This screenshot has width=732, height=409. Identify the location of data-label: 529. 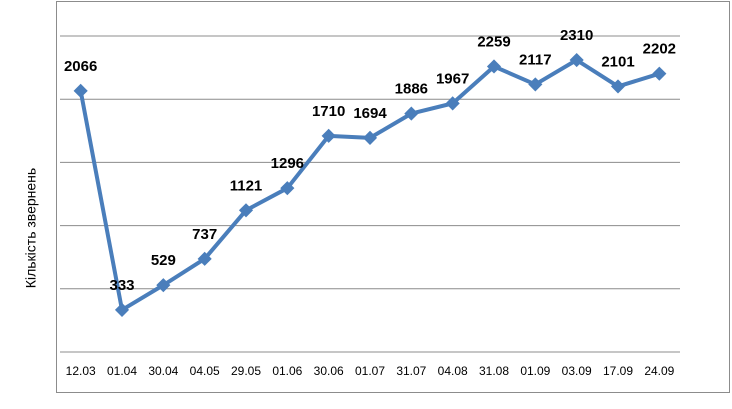
(163, 260).